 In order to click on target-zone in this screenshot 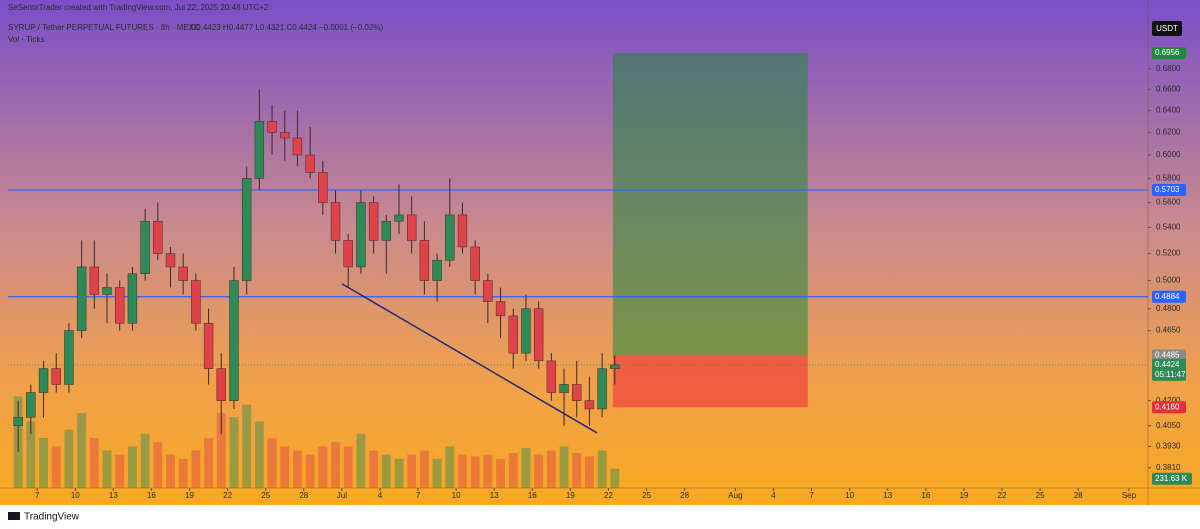, I will do `click(710, 204)`.